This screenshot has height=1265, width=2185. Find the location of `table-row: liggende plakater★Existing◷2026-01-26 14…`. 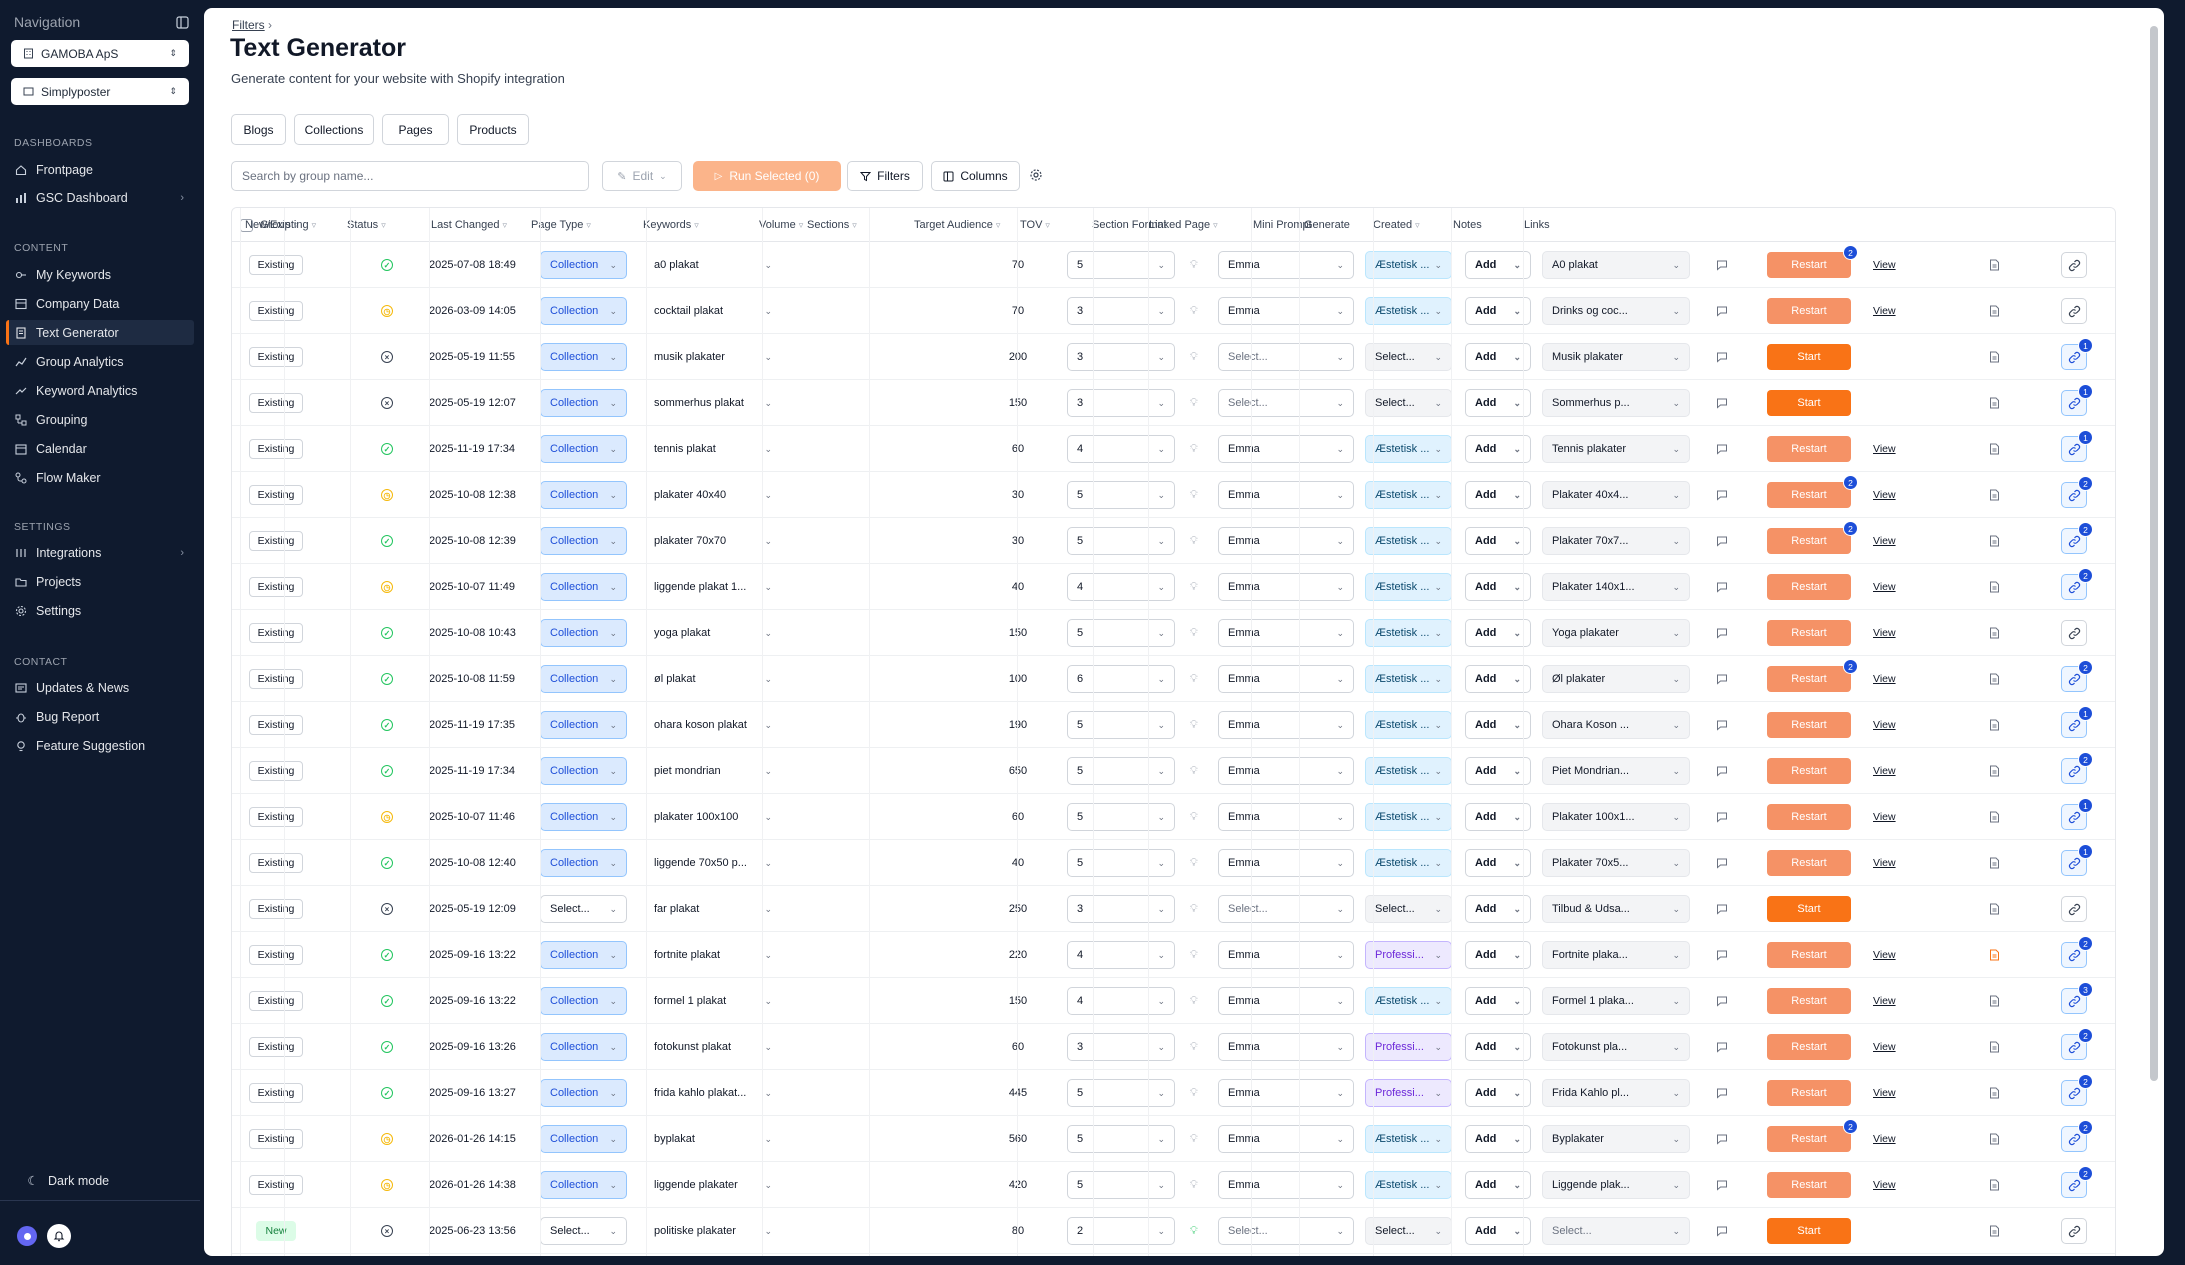

table-row: liggende plakater★Existing◷2026-01-26 14… is located at coordinates (1173, 1185).